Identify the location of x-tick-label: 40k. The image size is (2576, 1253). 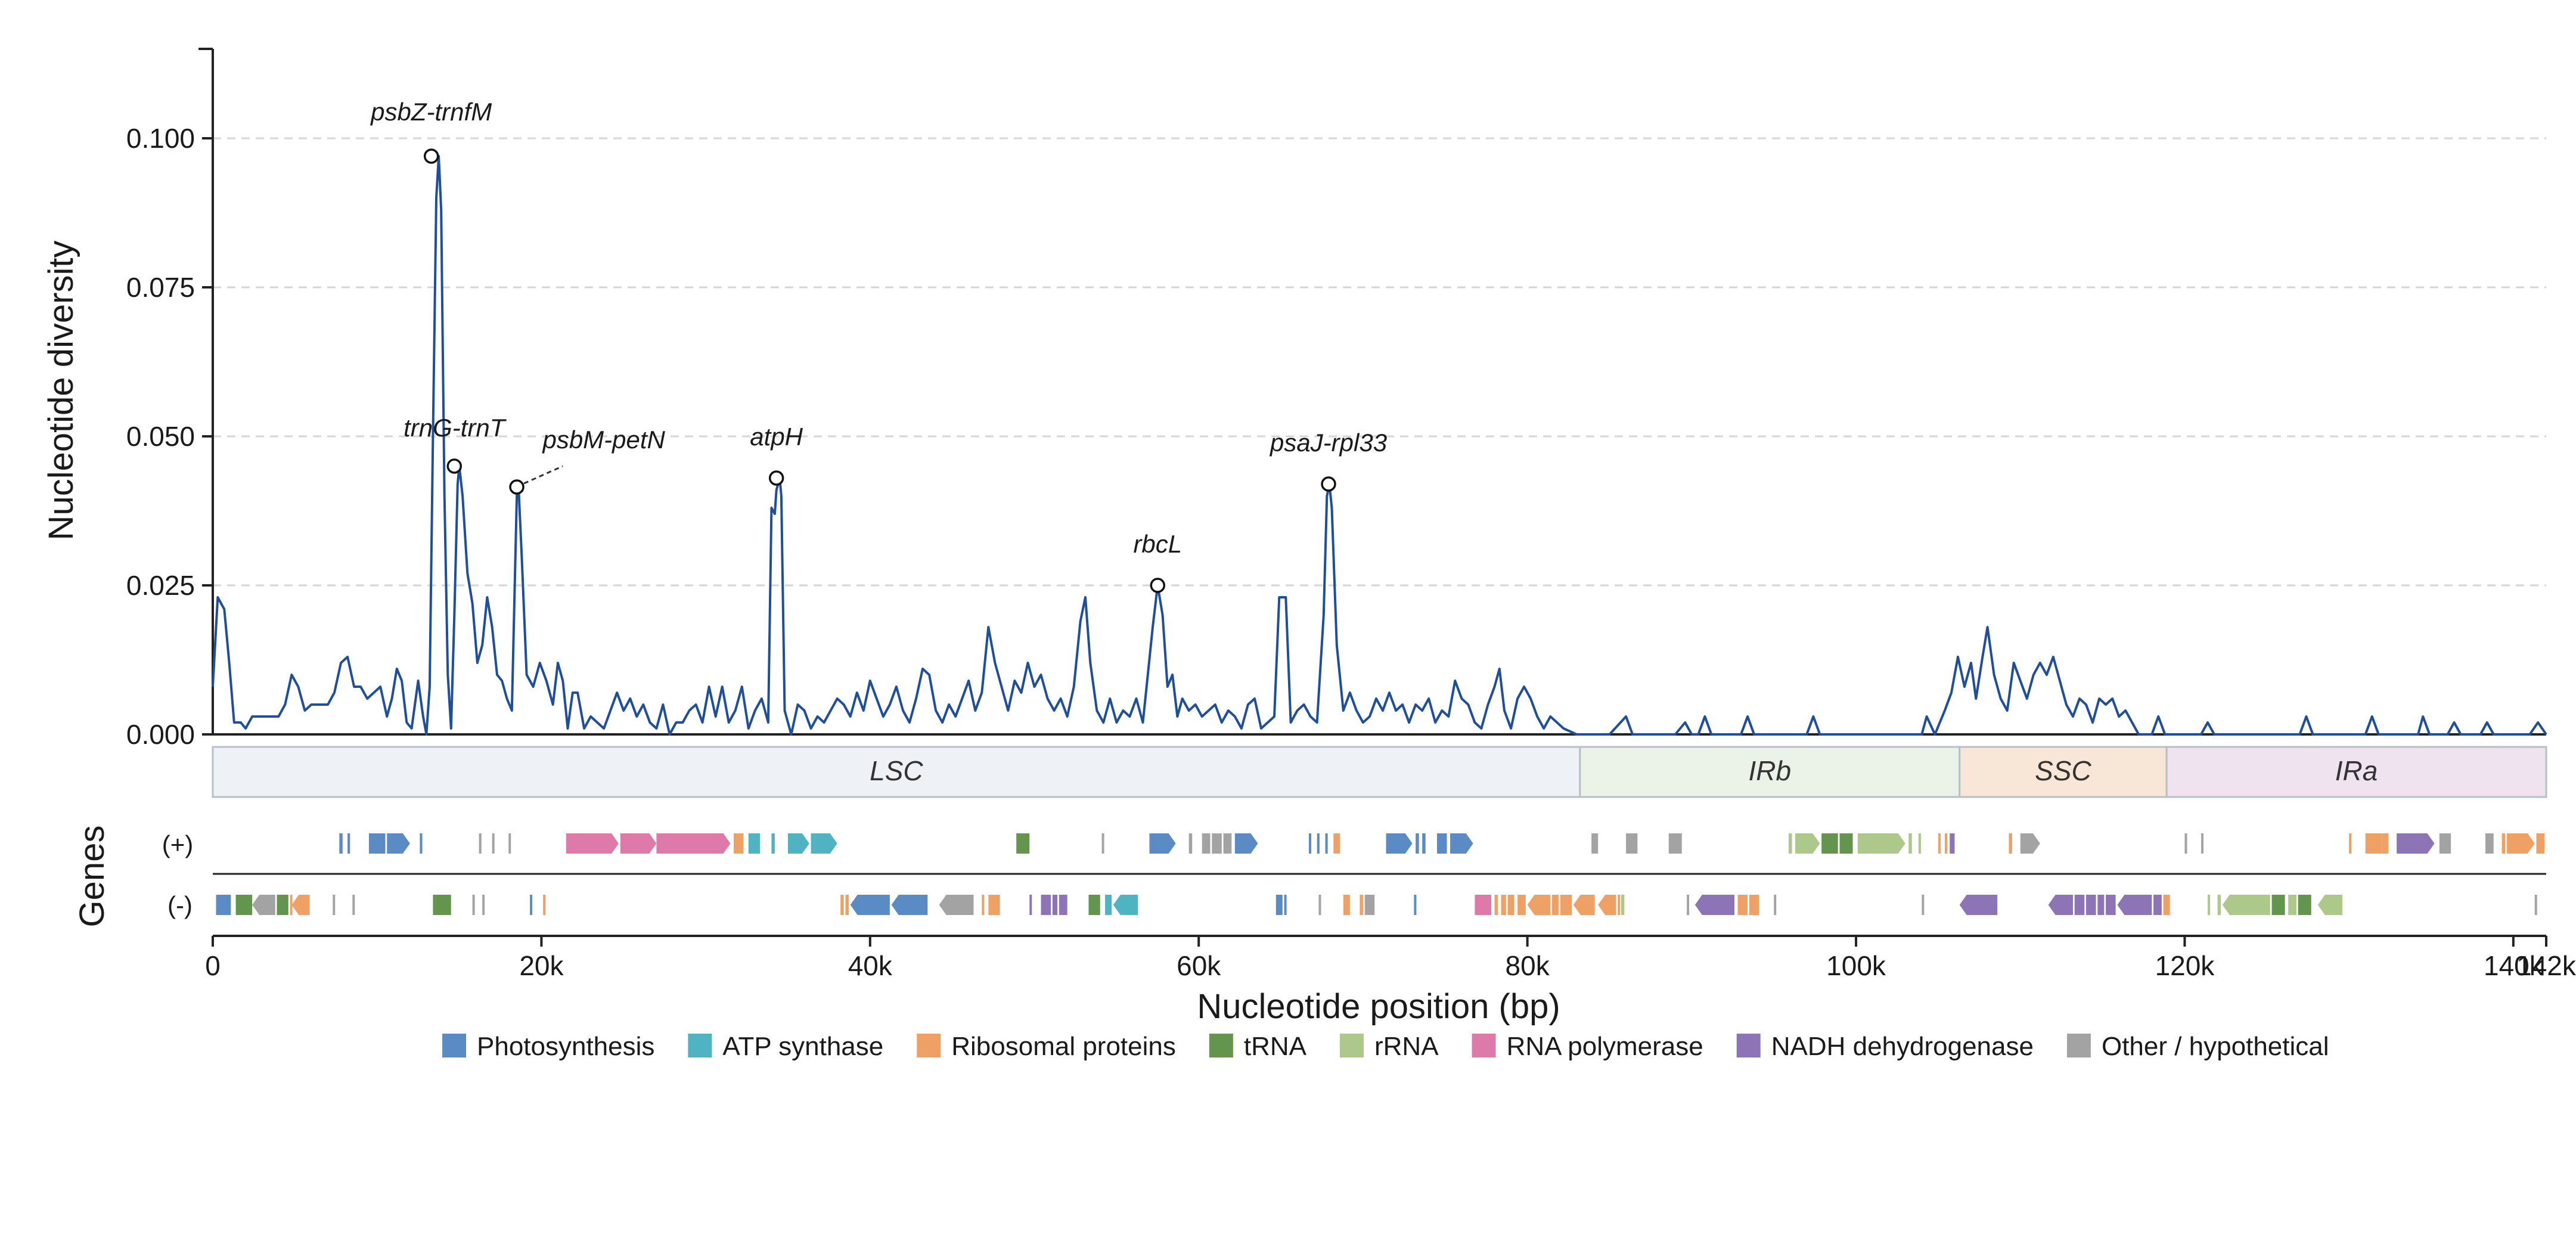
(871, 965).